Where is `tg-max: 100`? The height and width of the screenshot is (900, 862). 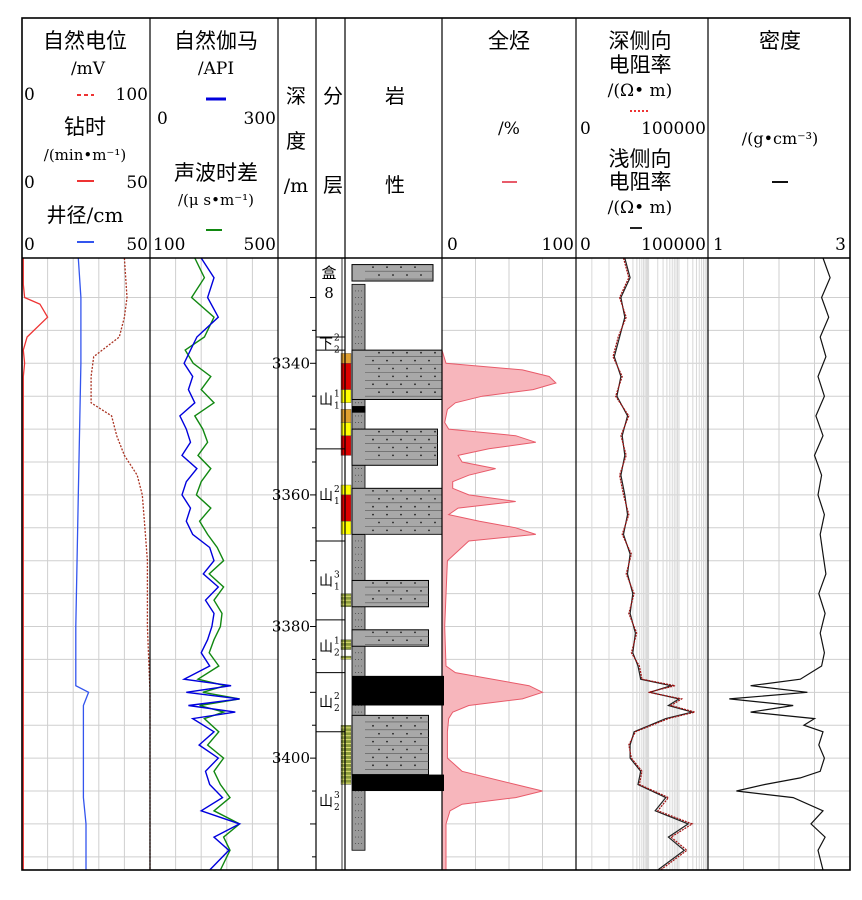 tg-max: 100 is located at coordinates (558, 245).